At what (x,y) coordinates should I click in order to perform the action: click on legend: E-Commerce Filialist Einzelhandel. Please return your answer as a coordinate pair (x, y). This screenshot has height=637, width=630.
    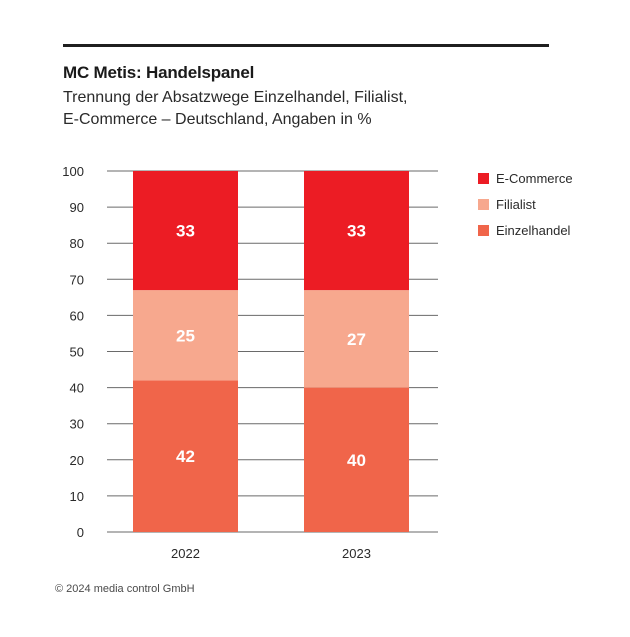
    Looking at the image, I should click on (525, 209).